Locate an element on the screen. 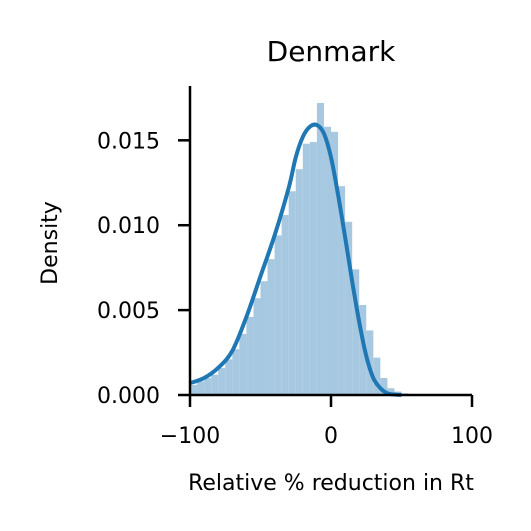 This screenshot has height=531, width=531. chart-title: Denmark is located at coordinates (331, 51).